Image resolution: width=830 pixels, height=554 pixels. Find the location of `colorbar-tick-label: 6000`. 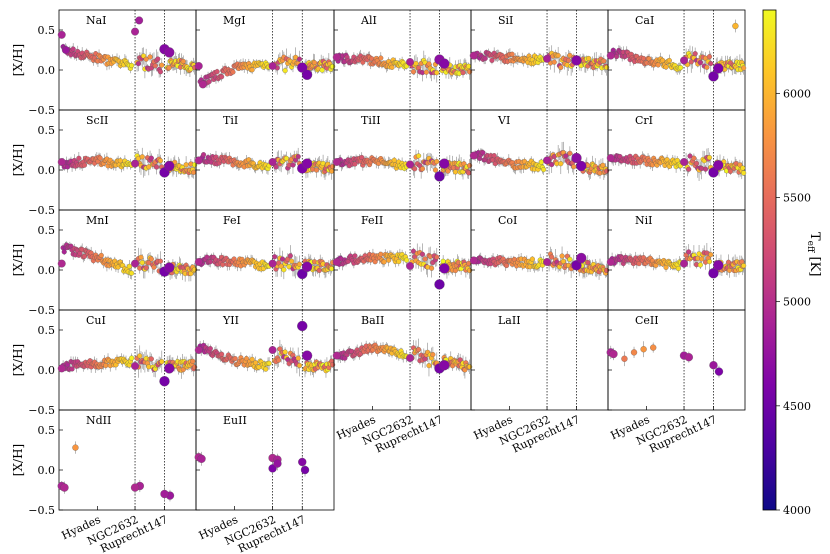

colorbar-tick-label: 6000 is located at coordinates (797, 93).